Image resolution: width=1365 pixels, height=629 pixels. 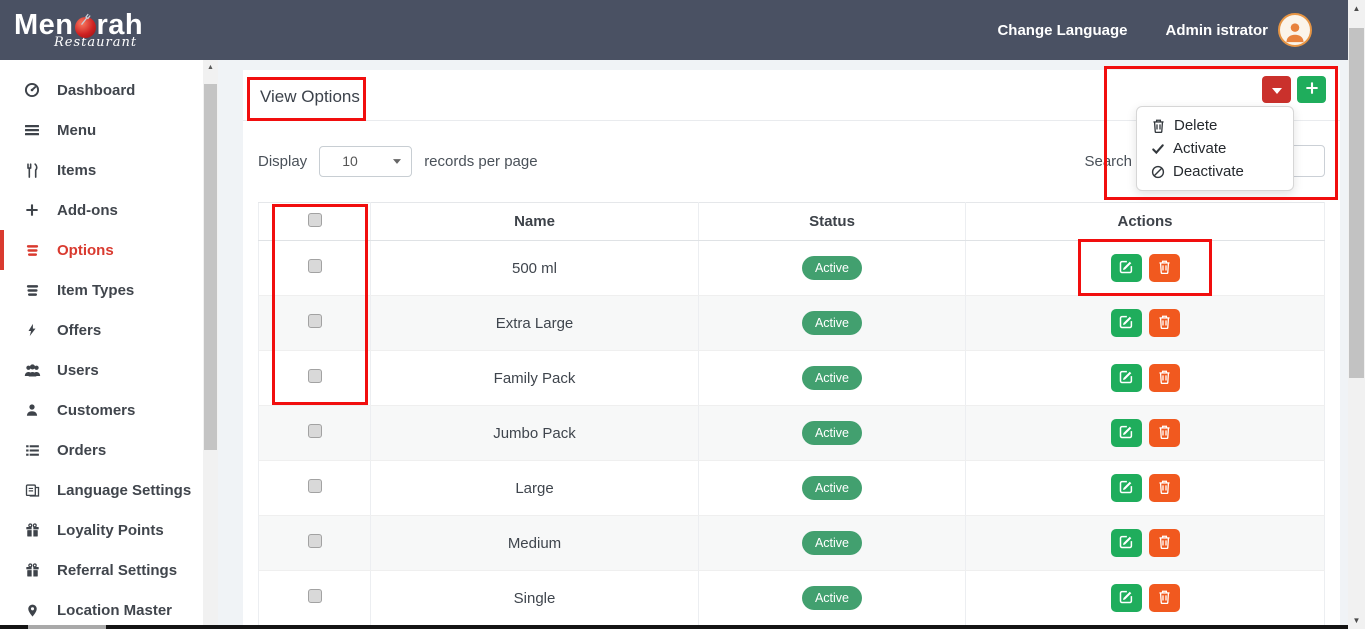 I want to click on sidebar-item-label: Orders, so click(x=82, y=450).